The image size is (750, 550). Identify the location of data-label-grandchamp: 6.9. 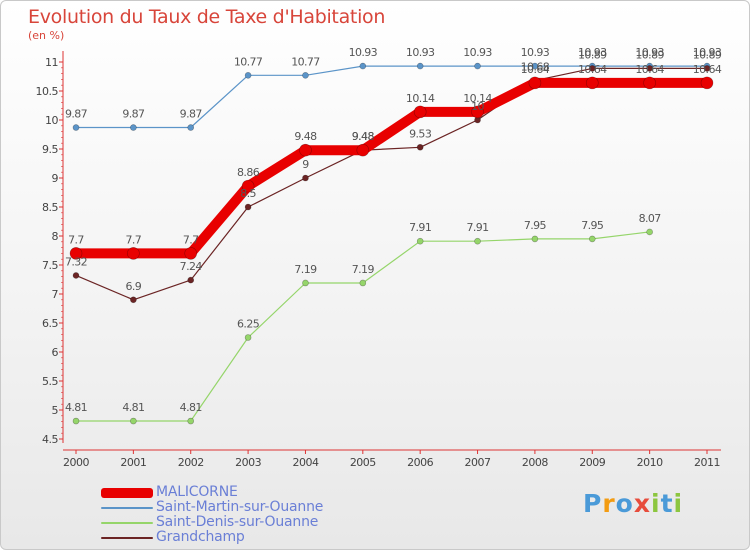
(134, 286).